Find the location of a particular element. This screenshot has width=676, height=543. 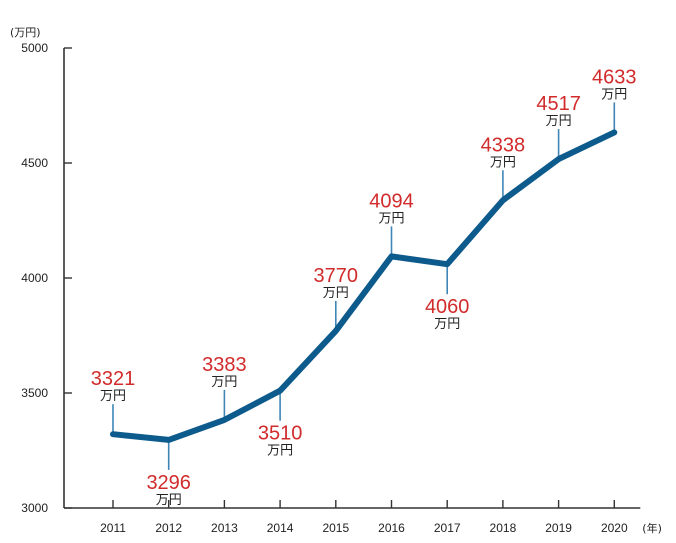

x-tick-label: 2019 is located at coordinates (558, 528).